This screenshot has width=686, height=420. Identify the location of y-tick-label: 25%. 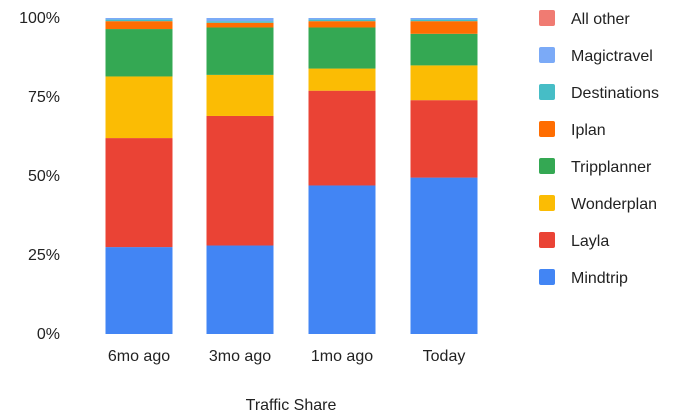
(44, 255).